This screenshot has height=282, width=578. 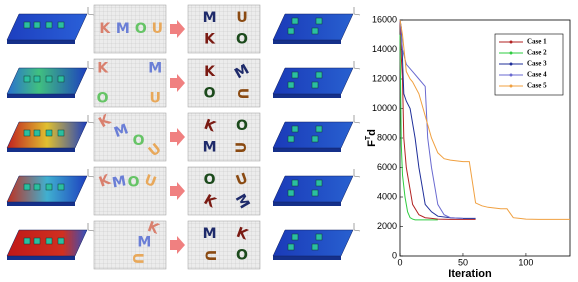 What do you see at coordinates (387, 226) in the screenshot?
I see `y-tick-label: 2000` at bounding box center [387, 226].